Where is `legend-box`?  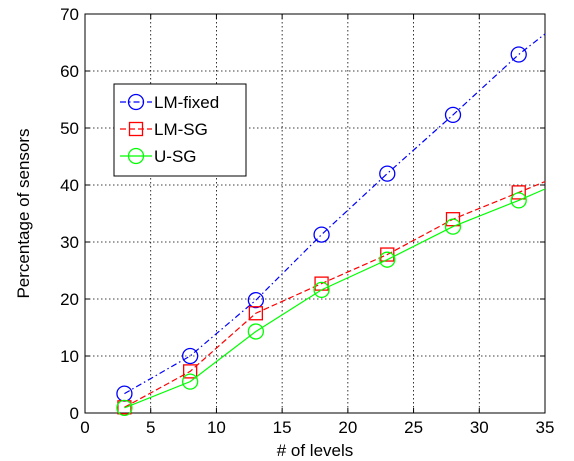
legend-box is located at coordinates (180, 130).